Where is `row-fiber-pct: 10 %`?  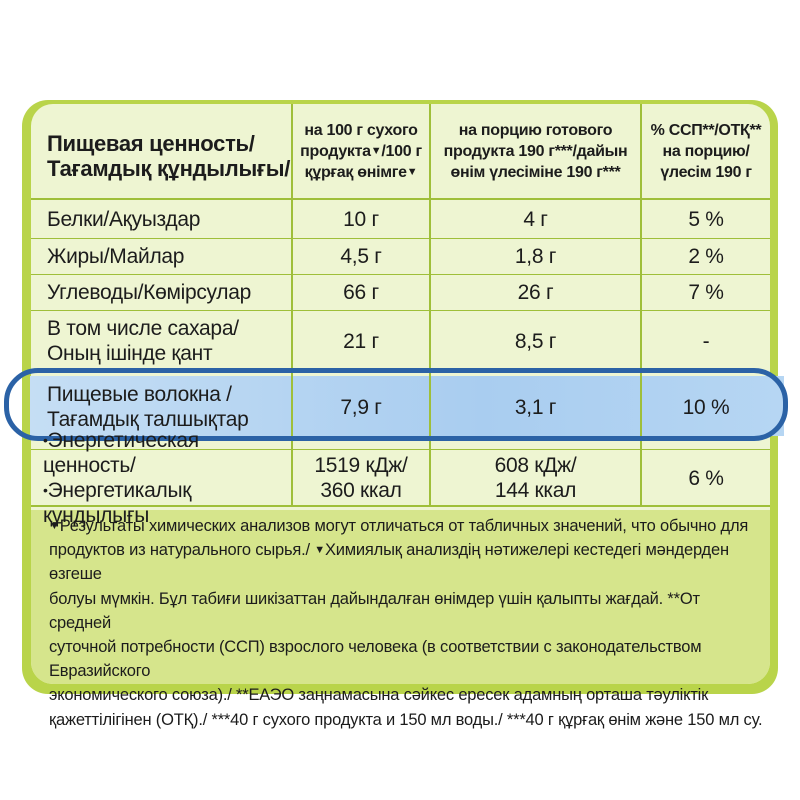 row-fiber-pct: 10 % is located at coordinates (706, 407).